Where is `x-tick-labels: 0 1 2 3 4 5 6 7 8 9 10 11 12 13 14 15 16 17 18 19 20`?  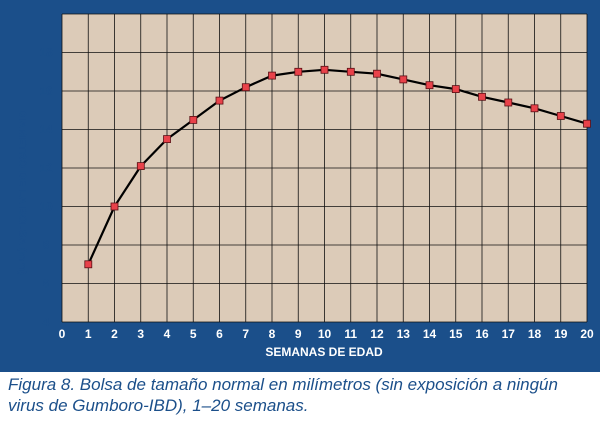 x-tick-labels: 0 1 2 3 4 5 6 7 8 9 10 11 12 13 14 15 16 17 18 19 20 is located at coordinates (326, 334).